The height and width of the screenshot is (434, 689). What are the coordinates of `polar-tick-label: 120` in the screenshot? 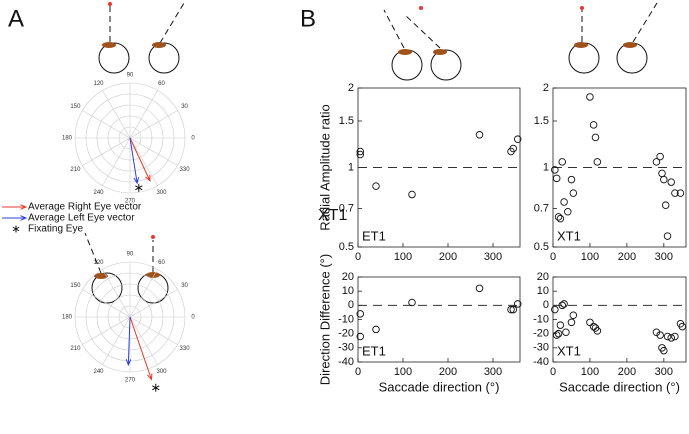 It's located at (98, 84).